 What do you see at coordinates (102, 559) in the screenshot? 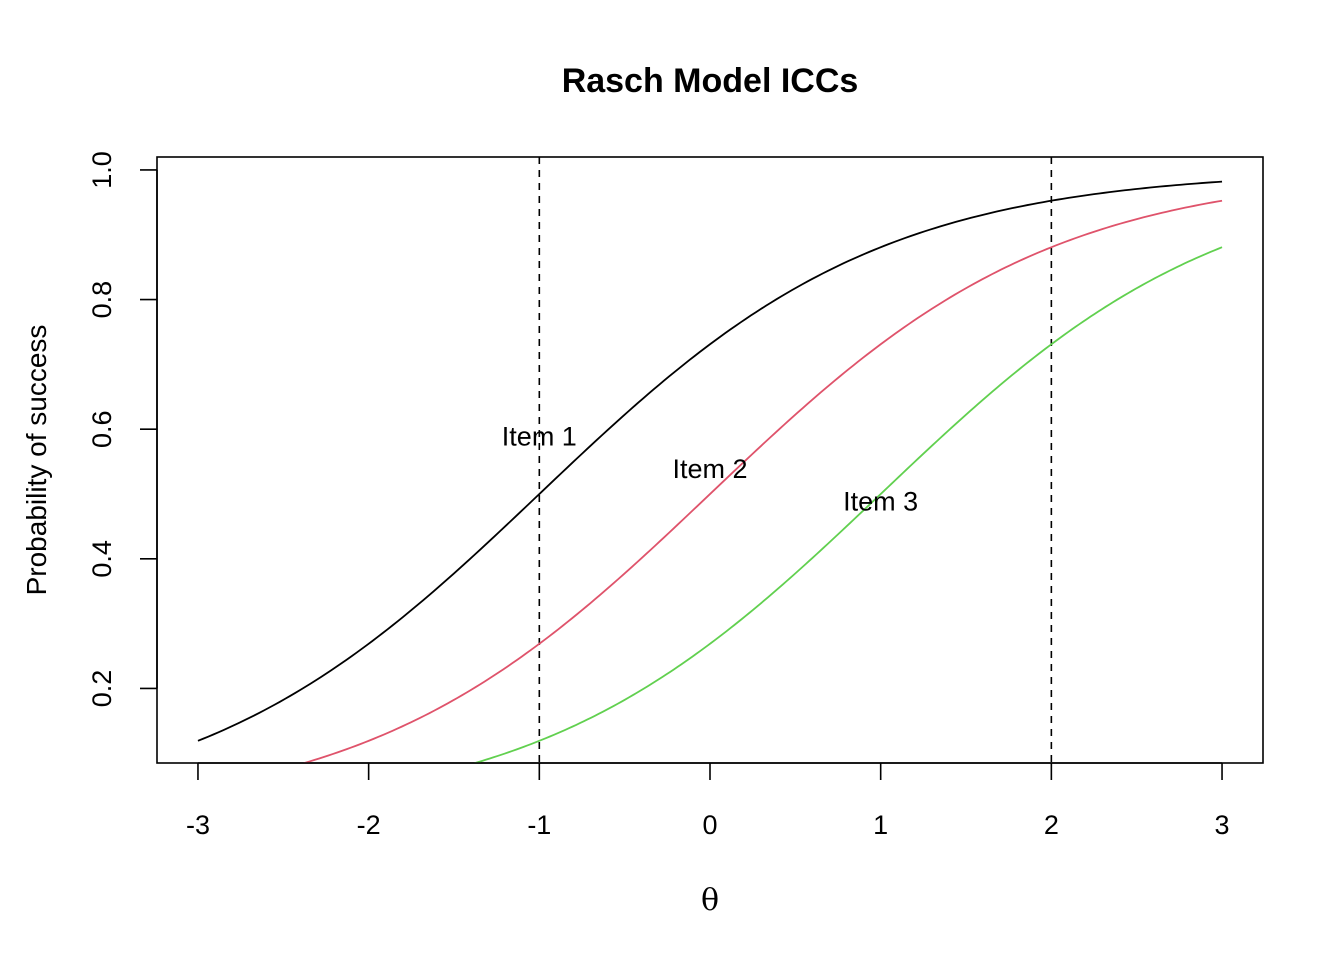
I see `y-tick-label: 0.4` at bounding box center [102, 559].